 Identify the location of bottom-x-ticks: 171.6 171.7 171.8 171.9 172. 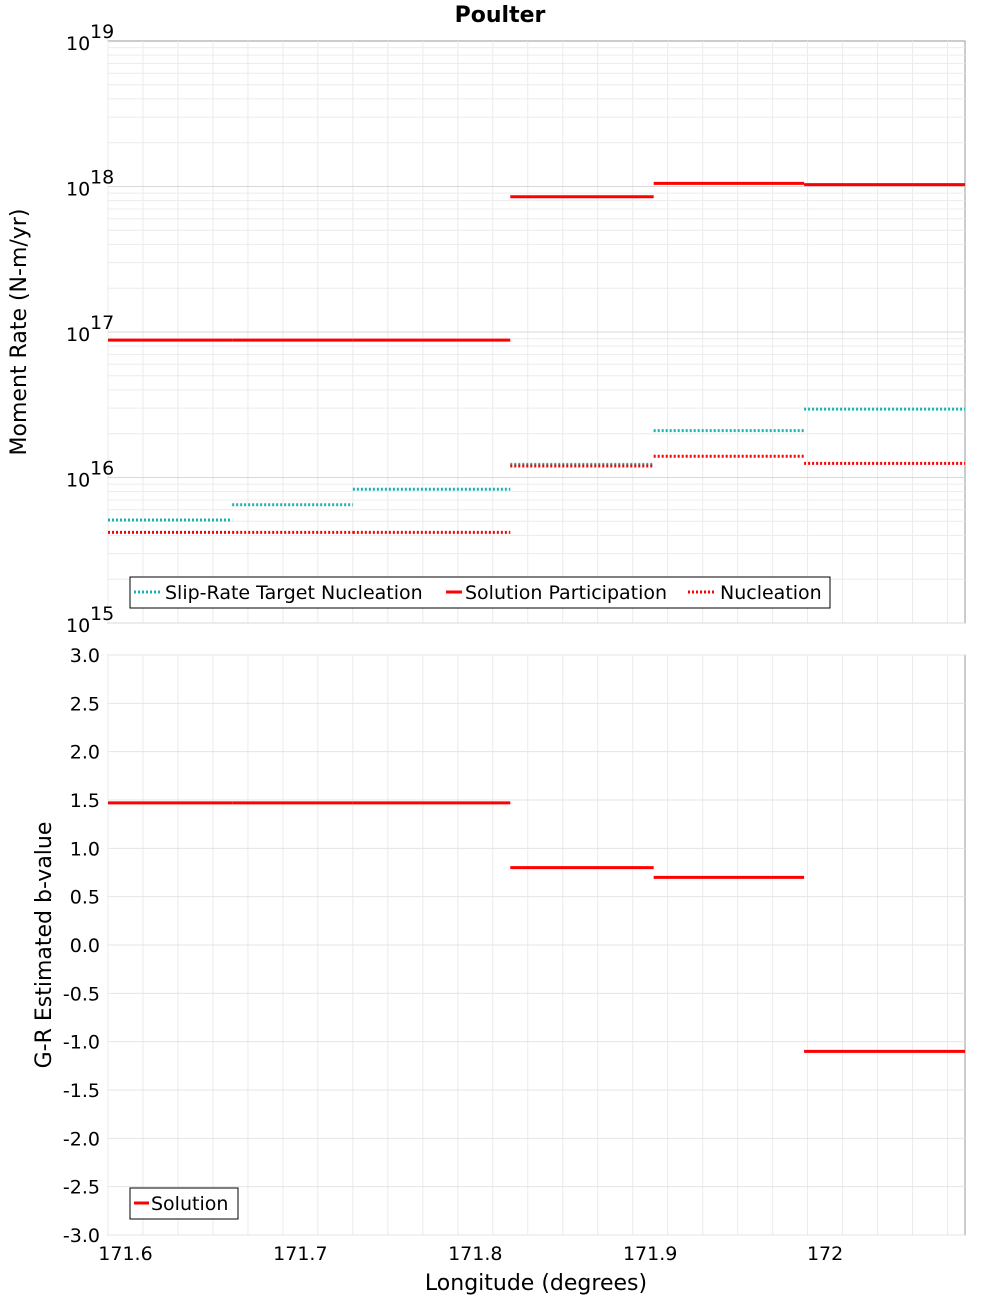
(470, 1254).